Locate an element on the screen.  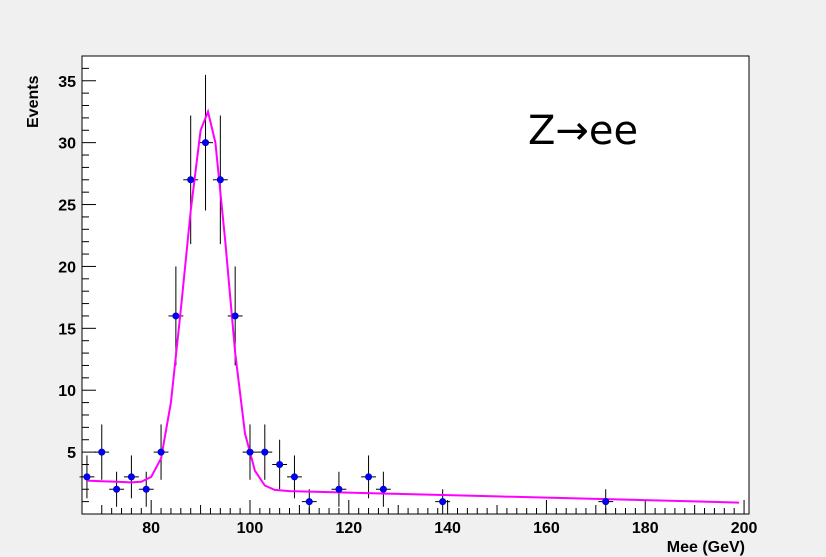
y-tick-label: 15 is located at coordinates (67, 329).